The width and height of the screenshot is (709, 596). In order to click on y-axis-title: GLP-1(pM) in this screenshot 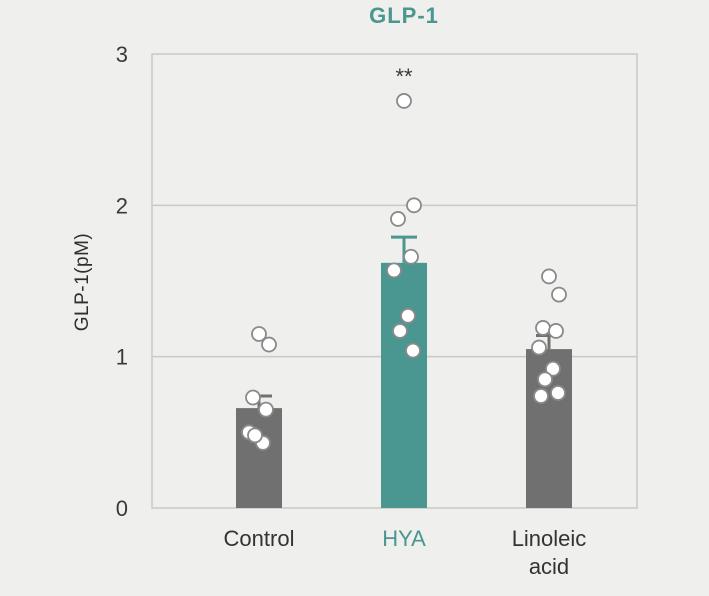, I will do `click(82, 282)`.